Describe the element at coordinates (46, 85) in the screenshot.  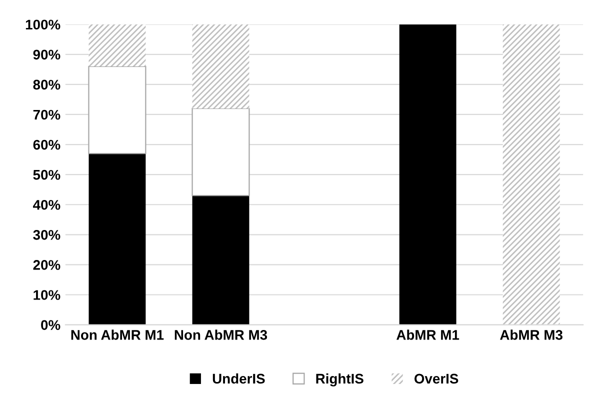
I see `y-tick-label: 80%` at that location.